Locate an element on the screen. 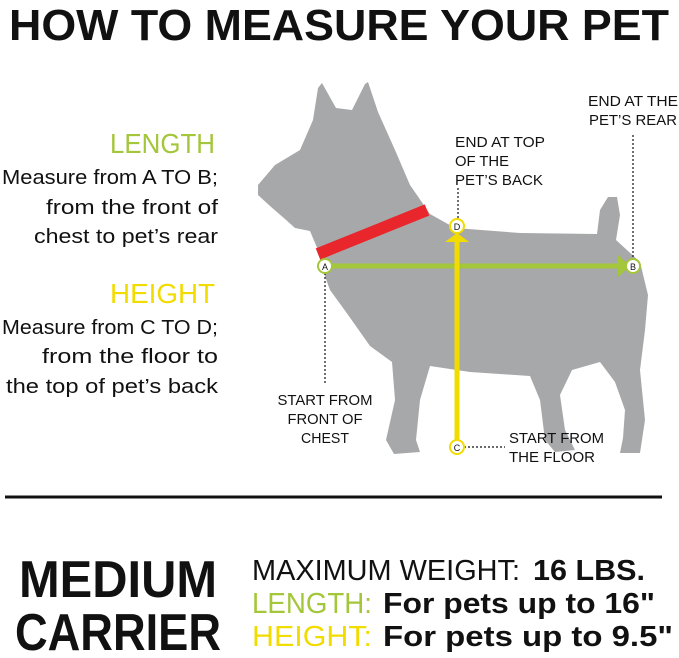 The height and width of the screenshot is (658, 679). label-chest: CHEST is located at coordinates (325, 438).